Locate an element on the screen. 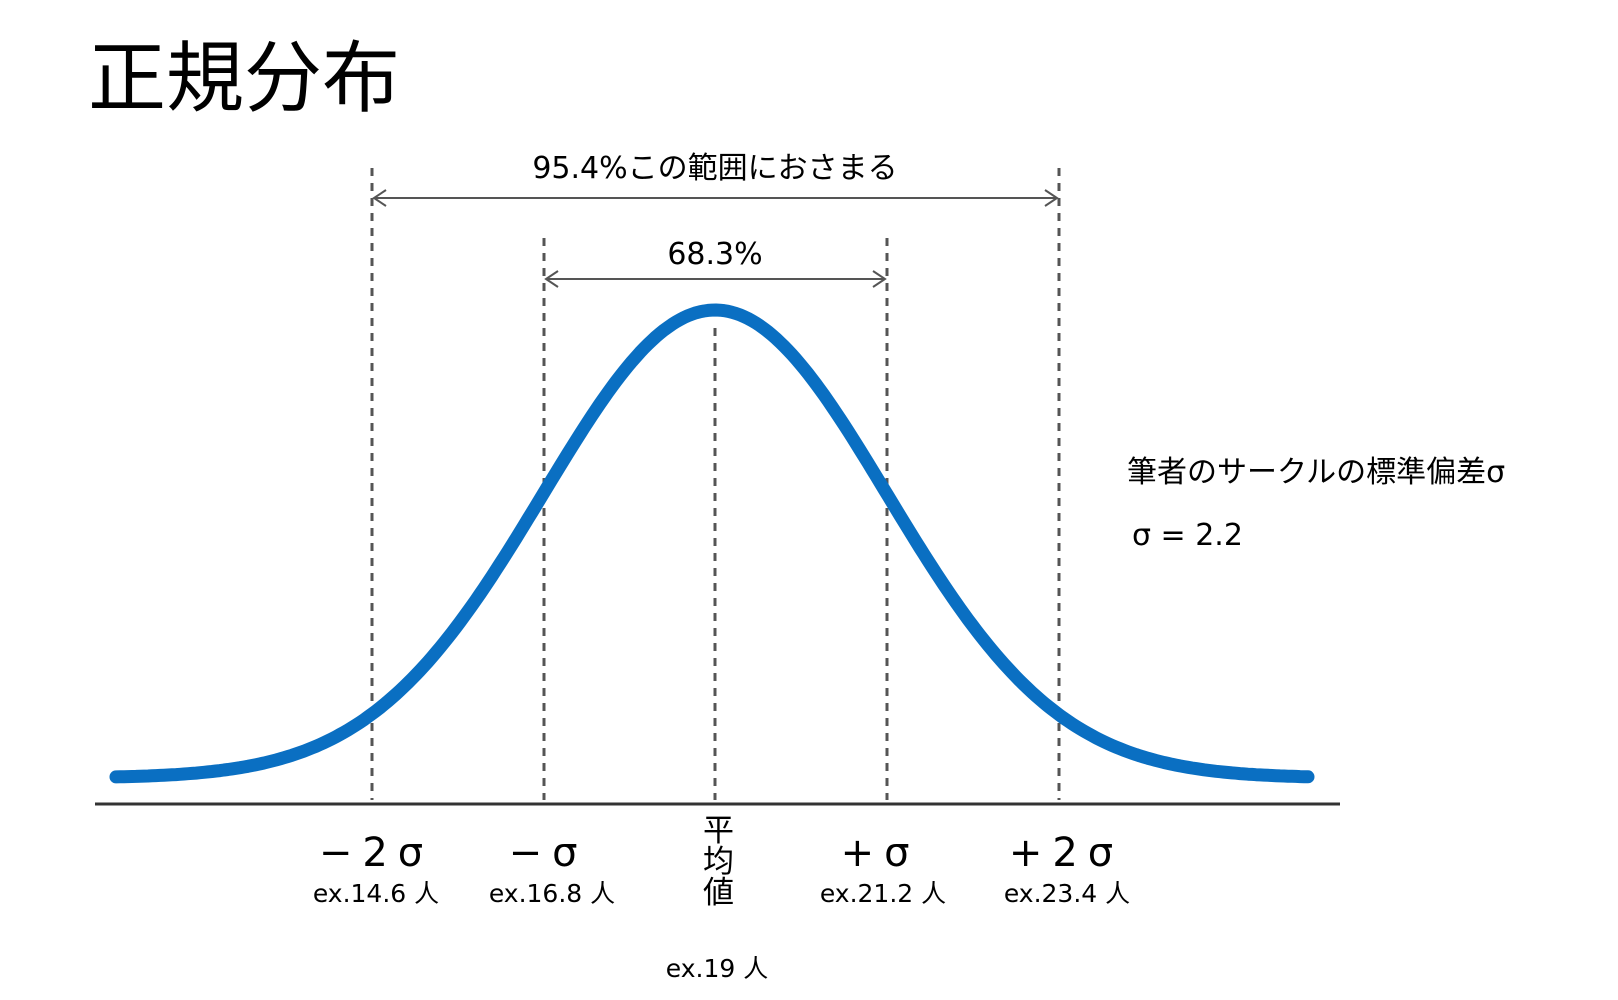 The width and height of the screenshot is (1618, 1000). inner-range-label: 68.3% is located at coordinates (714, 254).